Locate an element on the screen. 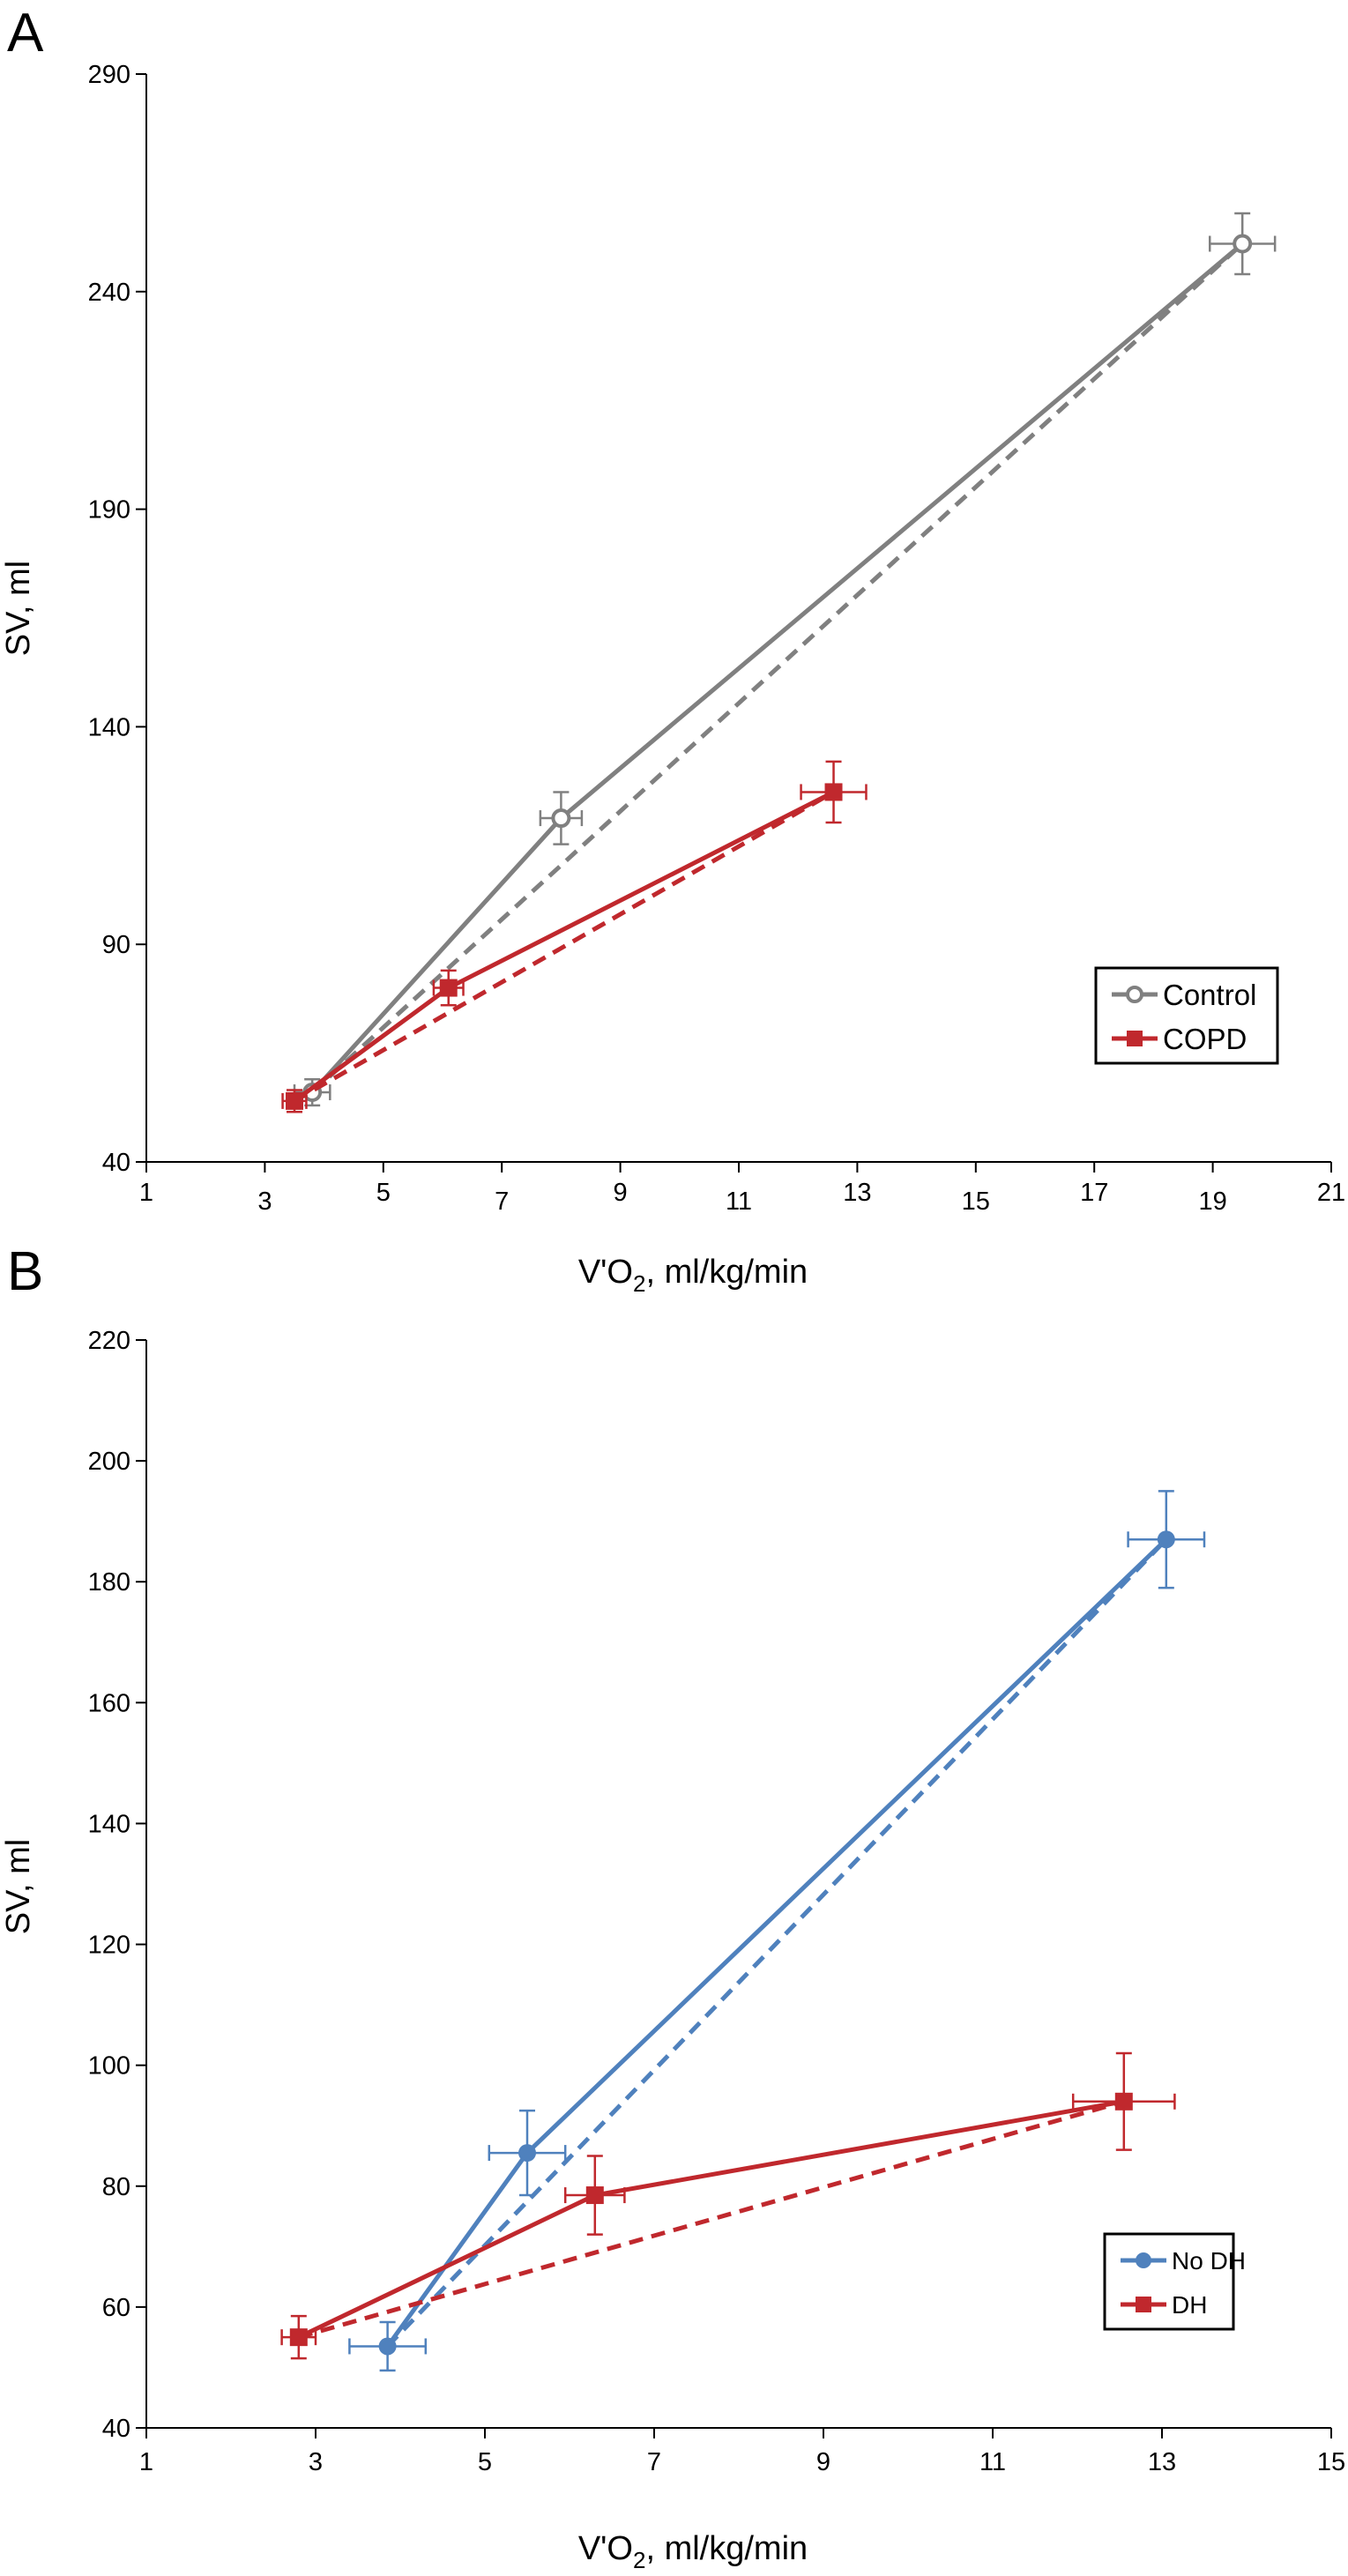 Image resolution: width=1348 pixels, height=2576 pixels. y-tick-label: 240 is located at coordinates (109, 293).